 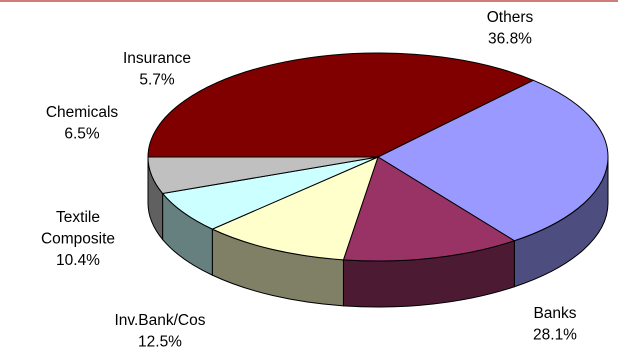 I want to click on slice-label-5: Insurance 5.7%, so click(x=157, y=69).